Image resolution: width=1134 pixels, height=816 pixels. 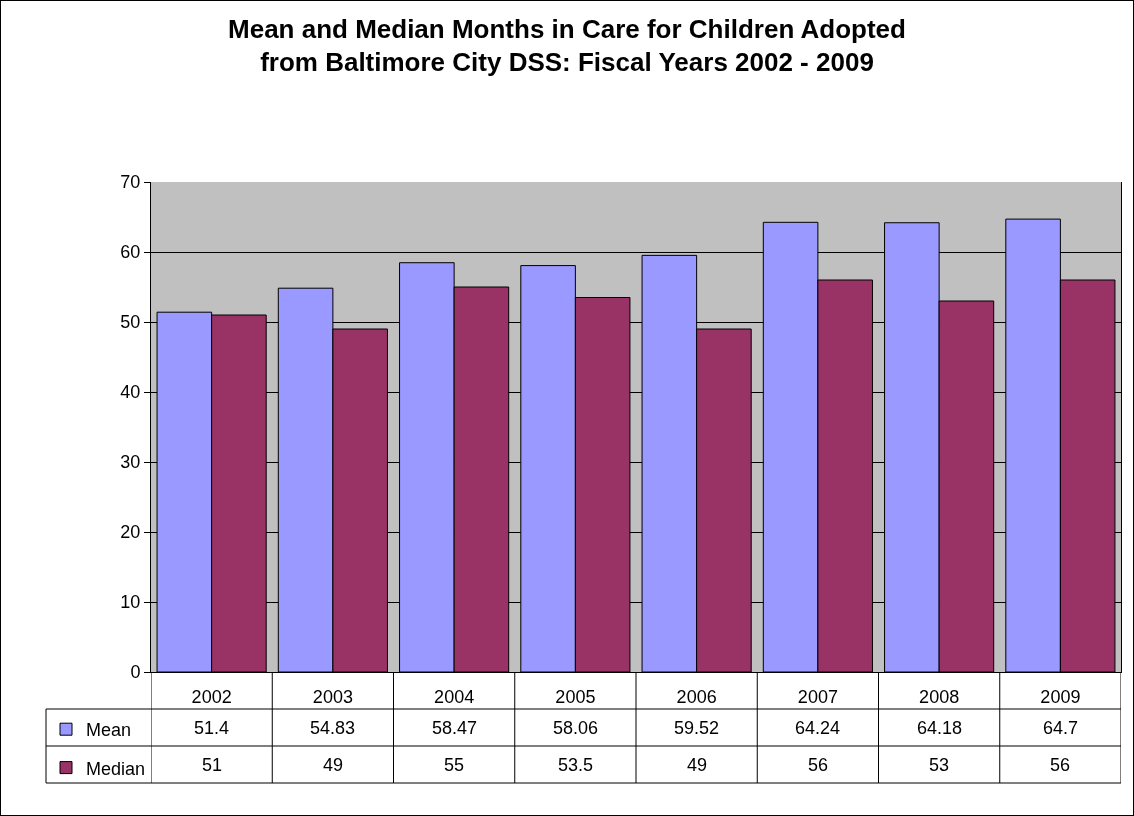 I want to click on y-tick-label: 40, so click(x=130, y=392).